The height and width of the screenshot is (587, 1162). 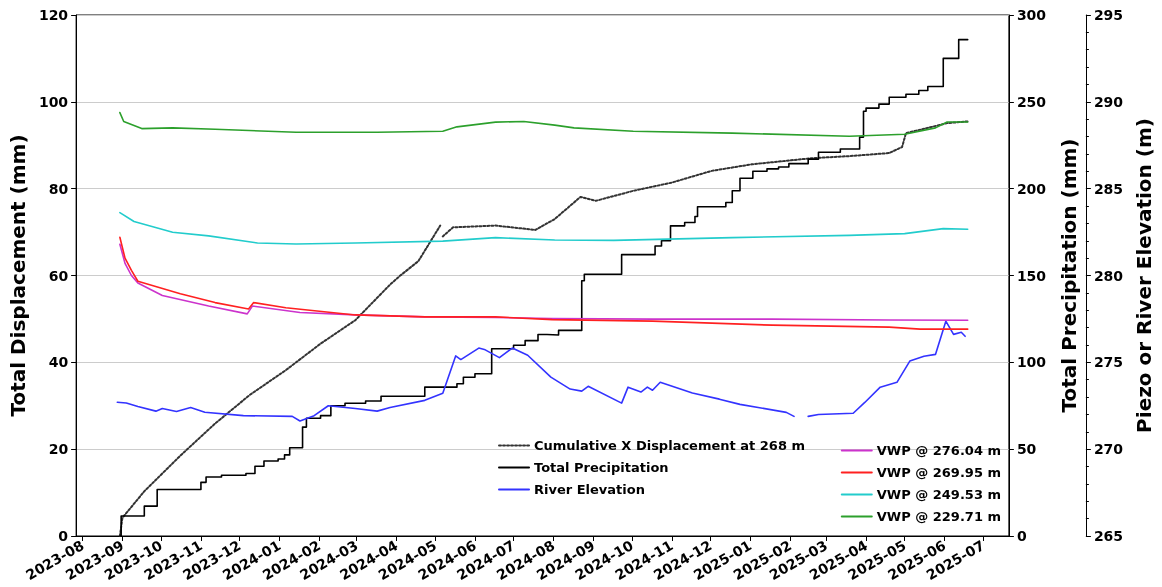 I want to click on y2-tick-label: 150, so click(x=1031, y=275).